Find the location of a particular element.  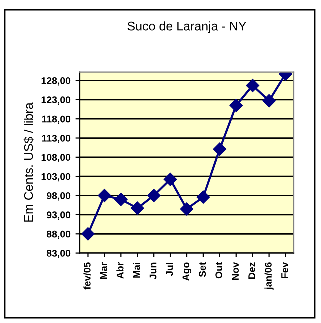

x-tick-label: Jun is located at coordinates (153, 271).